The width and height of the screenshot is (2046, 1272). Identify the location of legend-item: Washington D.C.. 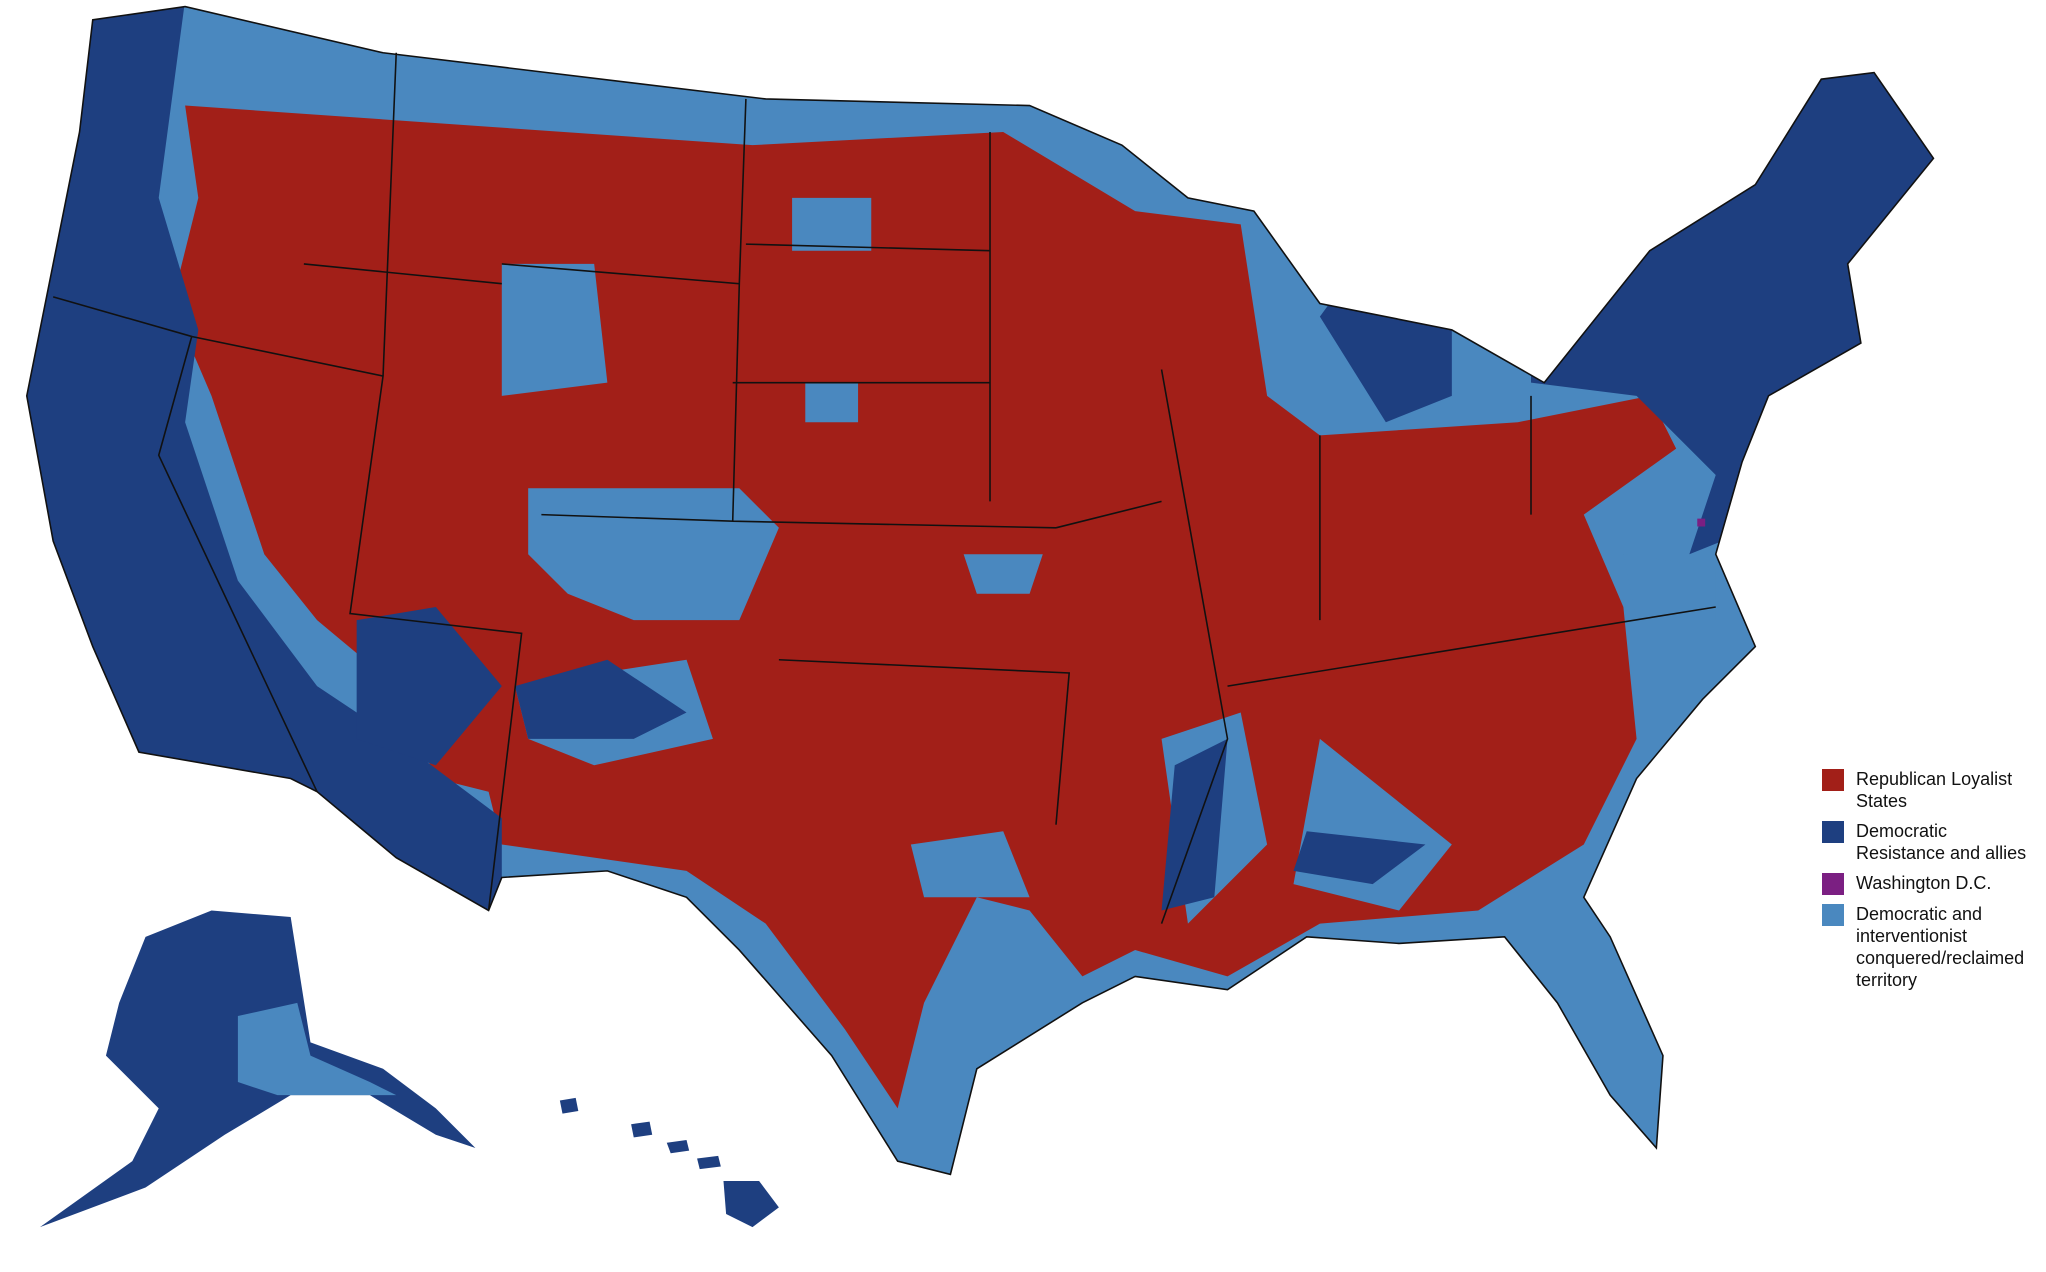
(1927, 883).